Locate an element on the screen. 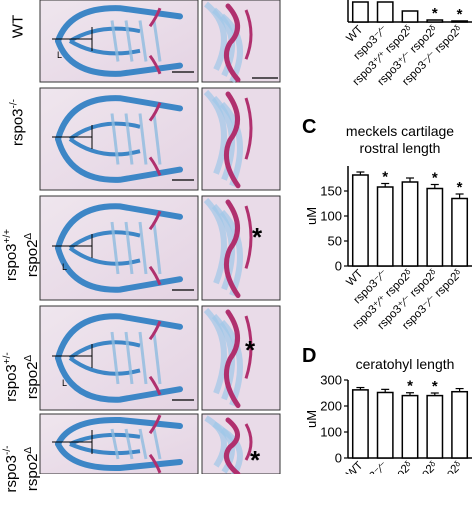  measure-label-row1: L is located at coordinates (60, 55).